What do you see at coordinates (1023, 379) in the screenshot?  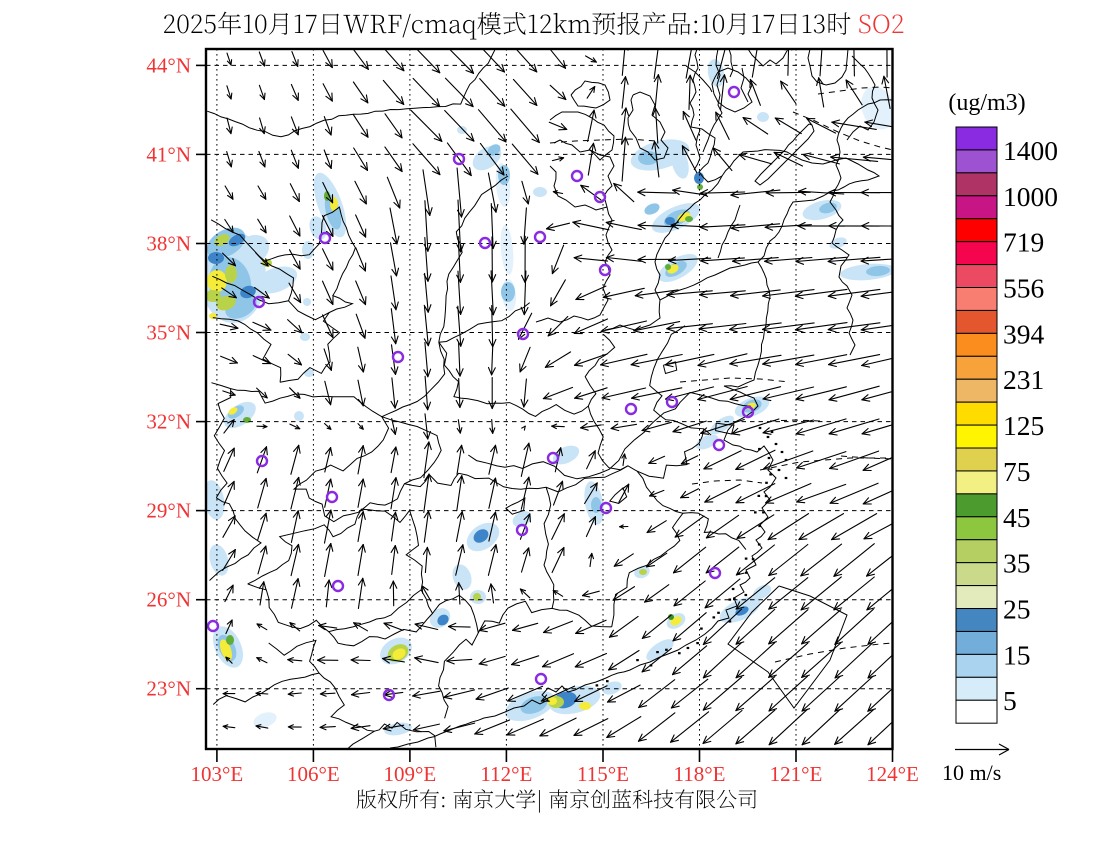 I see `svg-text: 231` at bounding box center [1023, 379].